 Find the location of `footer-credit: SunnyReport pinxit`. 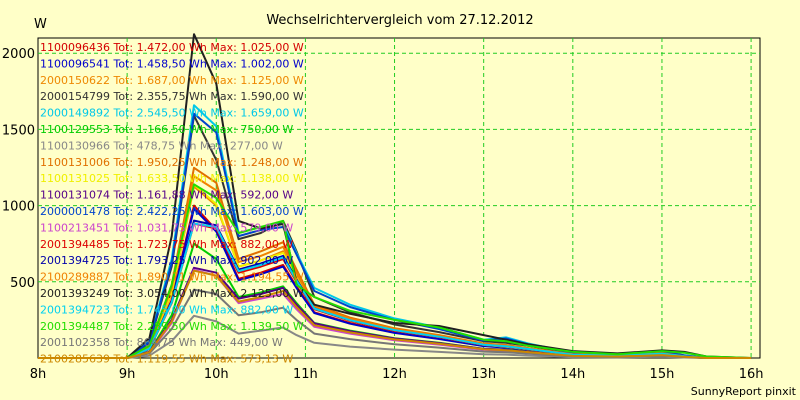

footer-credit: SunnyReport pinxit is located at coordinates (744, 391).